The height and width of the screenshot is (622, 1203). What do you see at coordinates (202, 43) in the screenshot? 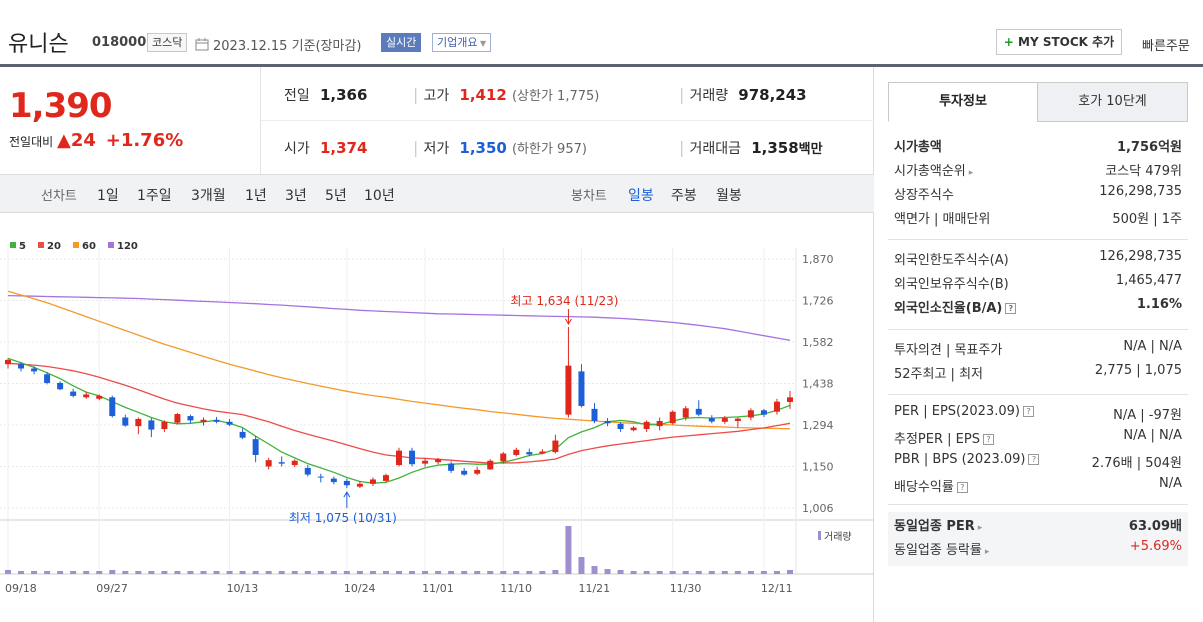
I see `calendar-icon` at bounding box center [202, 43].